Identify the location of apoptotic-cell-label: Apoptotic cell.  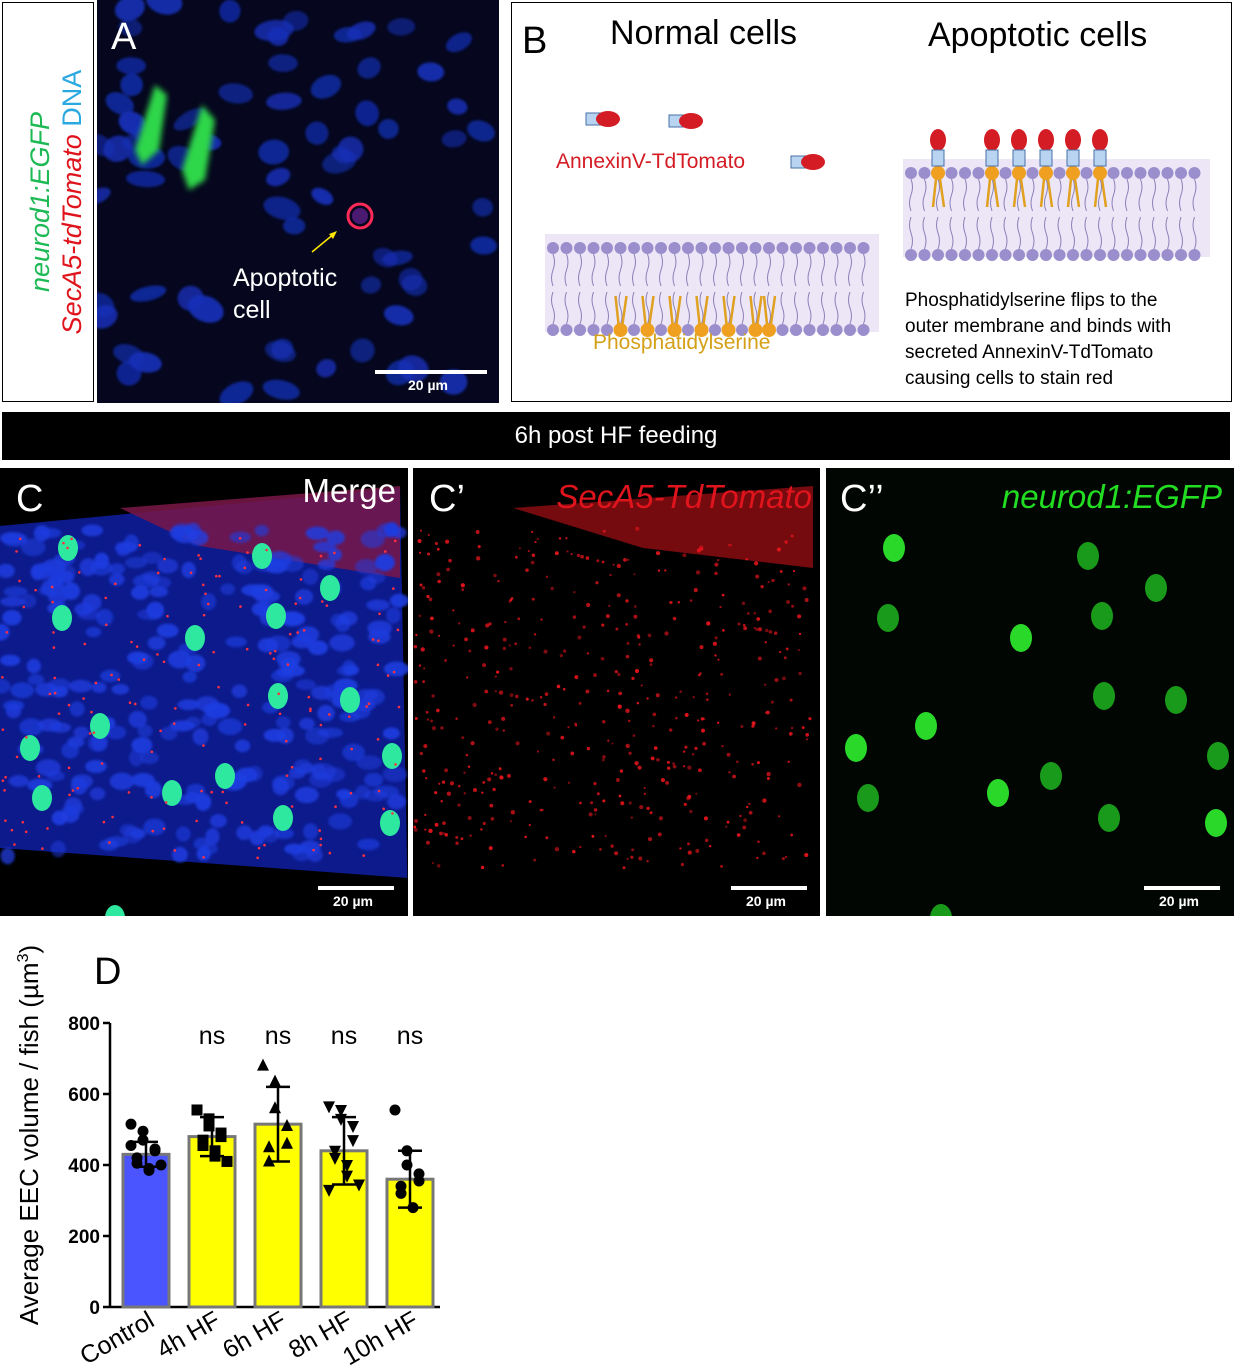
(285, 294).